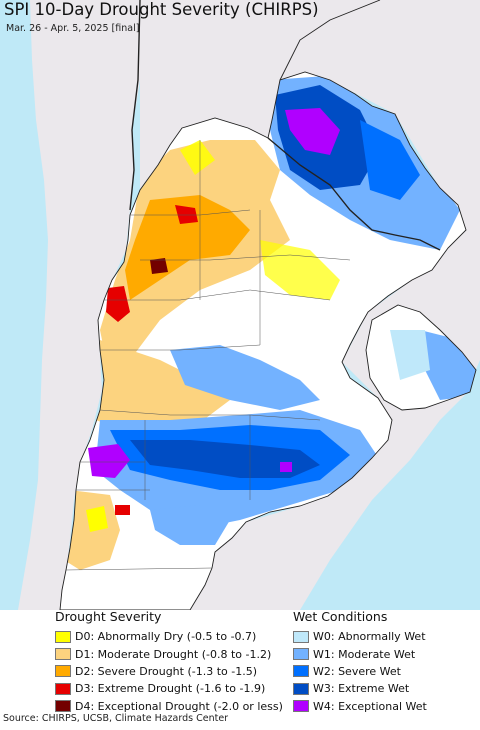  I want to click on legend-swatch-w1, so click(301, 654).